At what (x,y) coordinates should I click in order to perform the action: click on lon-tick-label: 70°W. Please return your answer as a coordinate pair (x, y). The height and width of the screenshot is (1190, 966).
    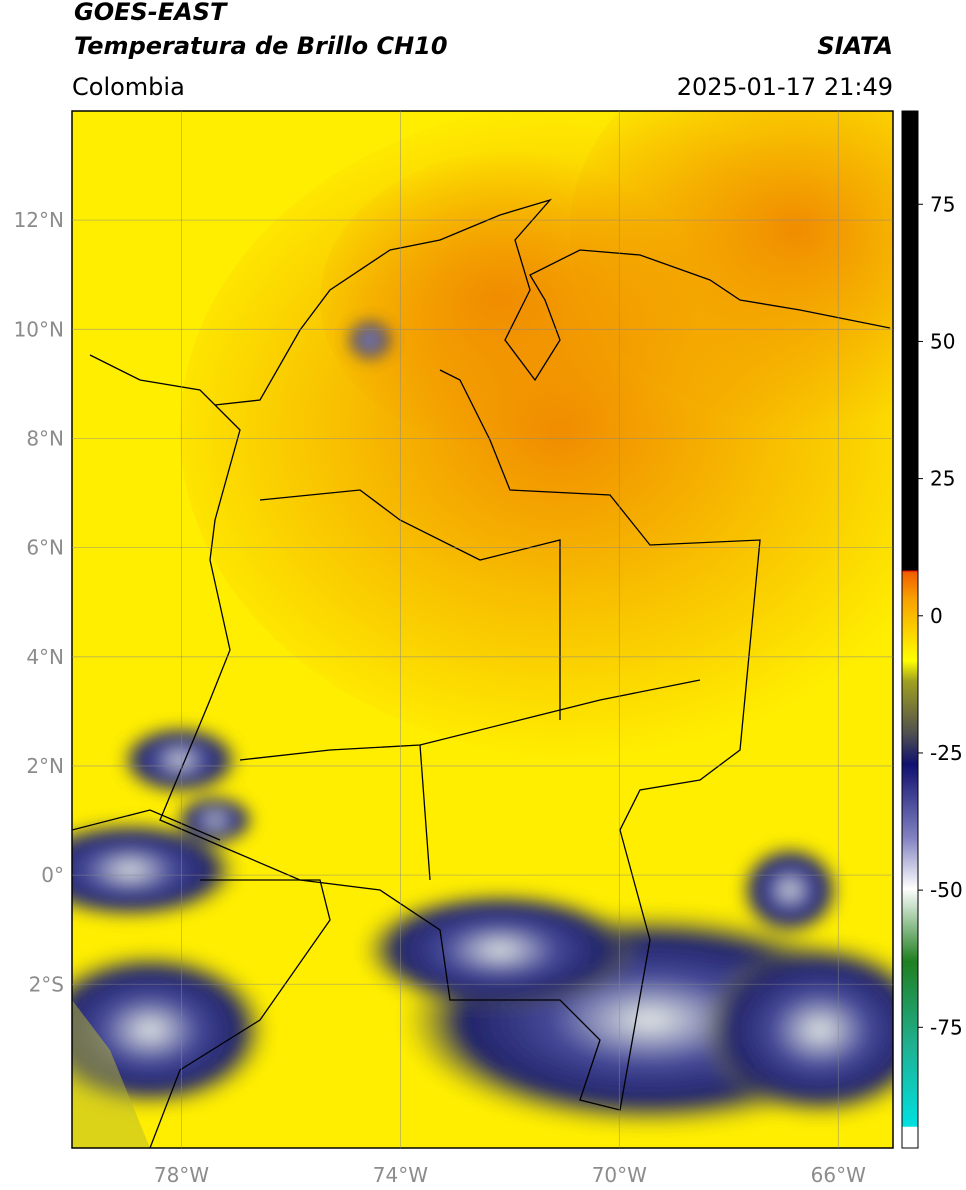
    Looking at the image, I should click on (619, 1175).